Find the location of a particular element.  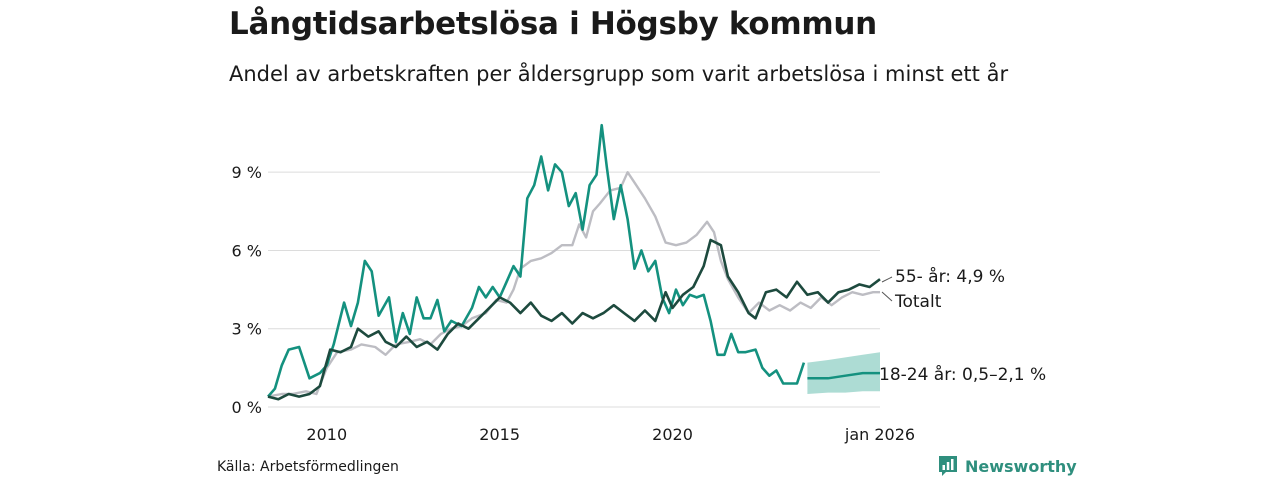

brand-logo: Newsworthy is located at coordinates (1007, 466).